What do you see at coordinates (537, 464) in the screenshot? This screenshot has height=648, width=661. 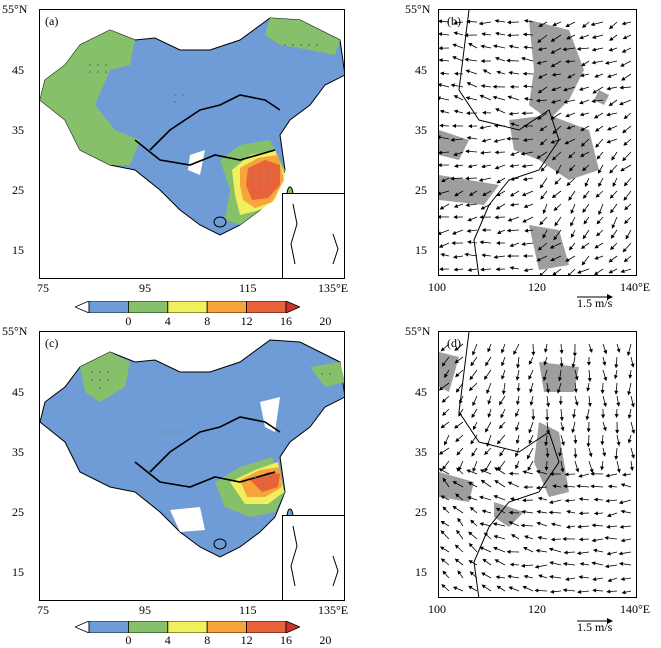 I see `map-panel-d: (d)` at bounding box center [537, 464].